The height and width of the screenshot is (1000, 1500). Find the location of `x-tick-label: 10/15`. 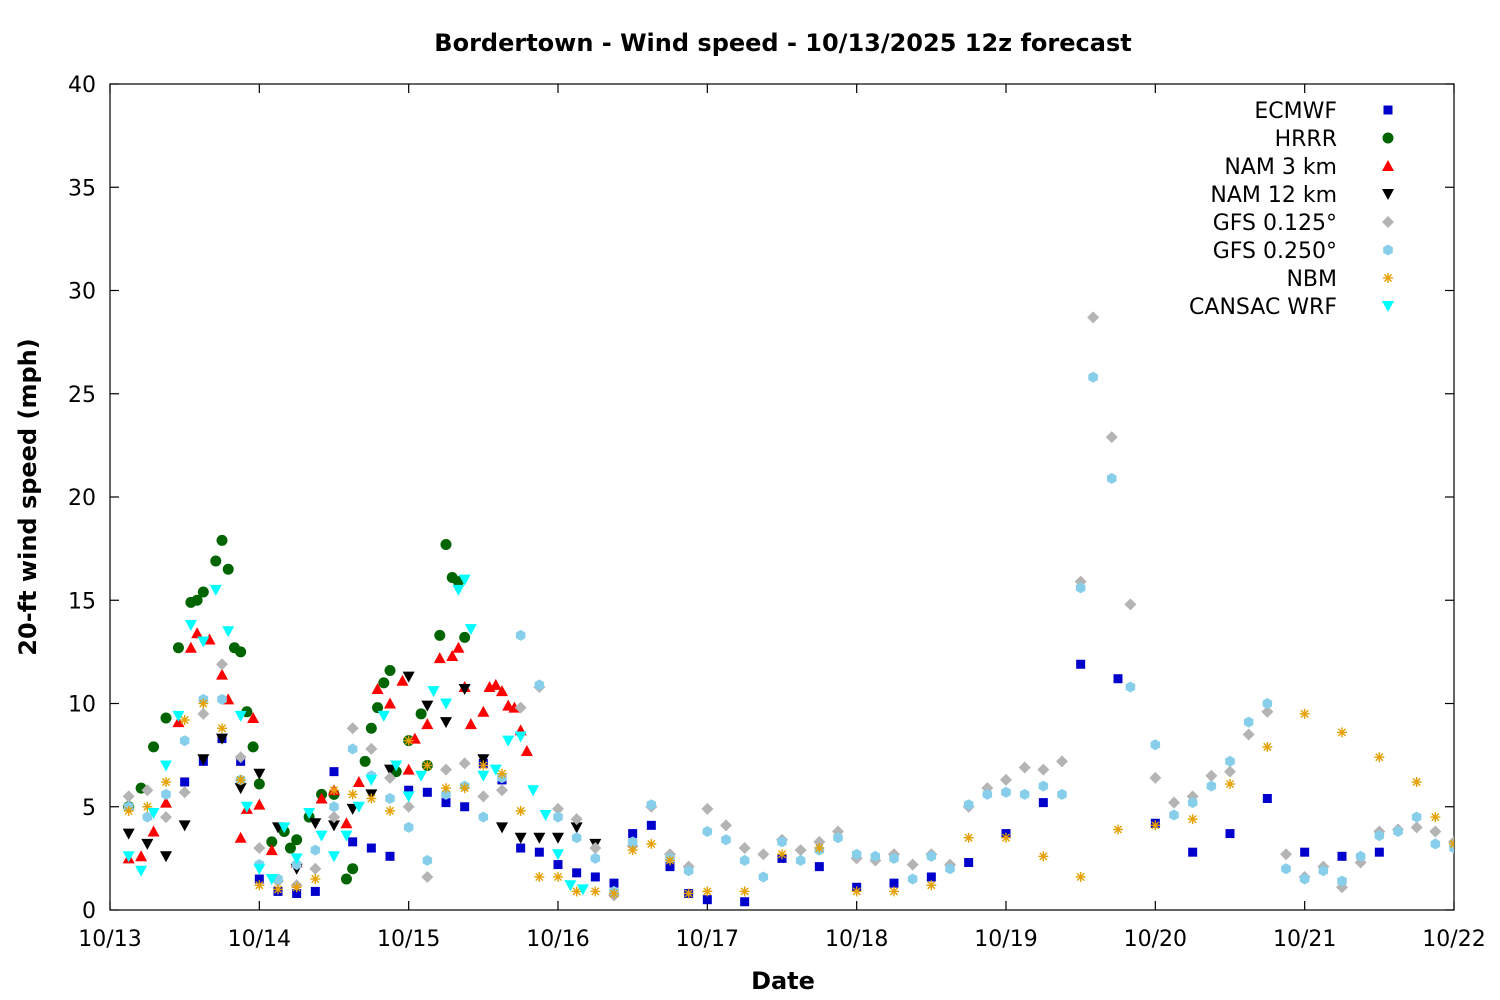

x-tick-label: 10/15 is located at coordinates (408, 939).